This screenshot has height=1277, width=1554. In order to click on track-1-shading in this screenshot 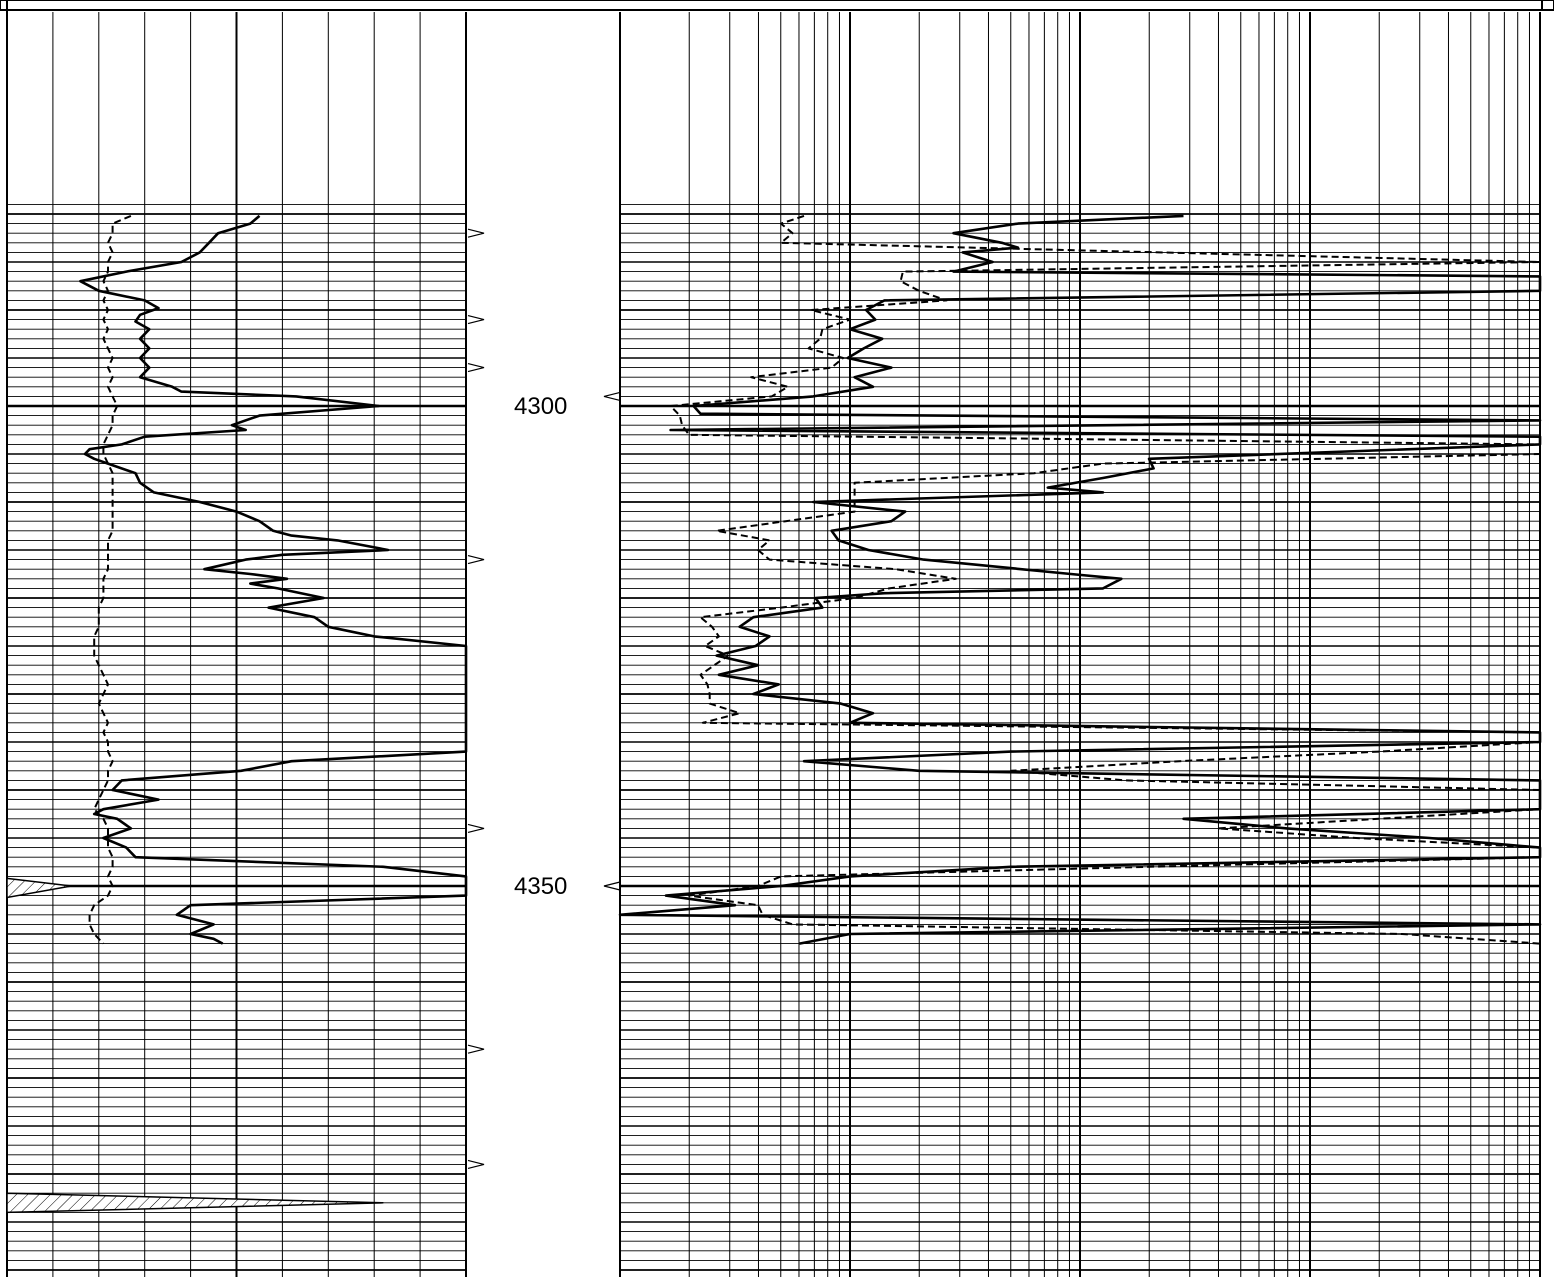, I will do `click(195, 1045)`.